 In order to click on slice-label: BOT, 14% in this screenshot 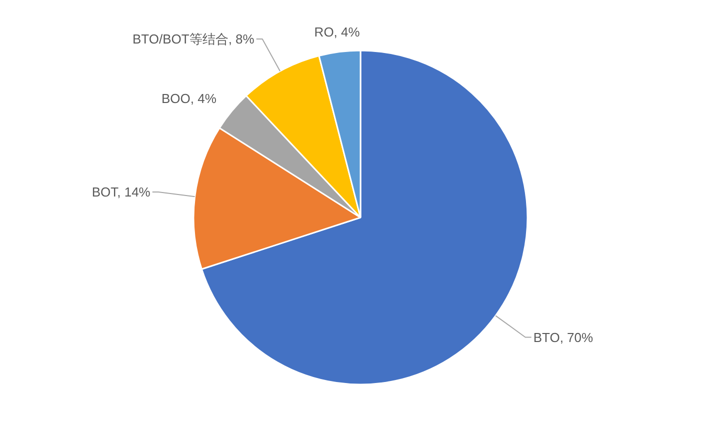, I will do `click(121, 192)`.